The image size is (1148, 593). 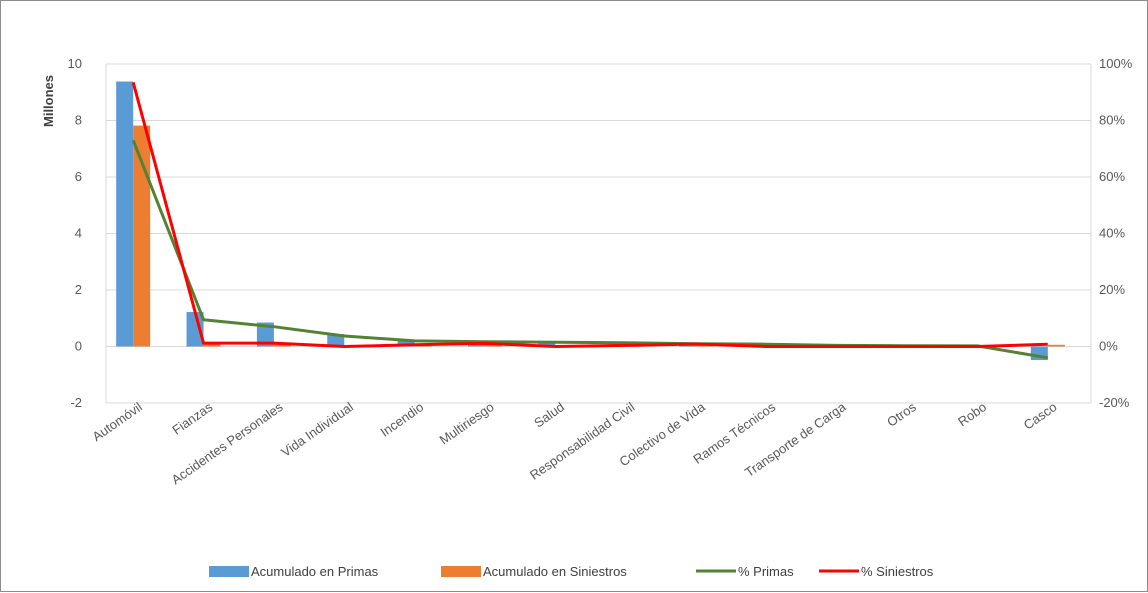 I want to click on y-axis-title: Millones, so click(x=48, y=101).